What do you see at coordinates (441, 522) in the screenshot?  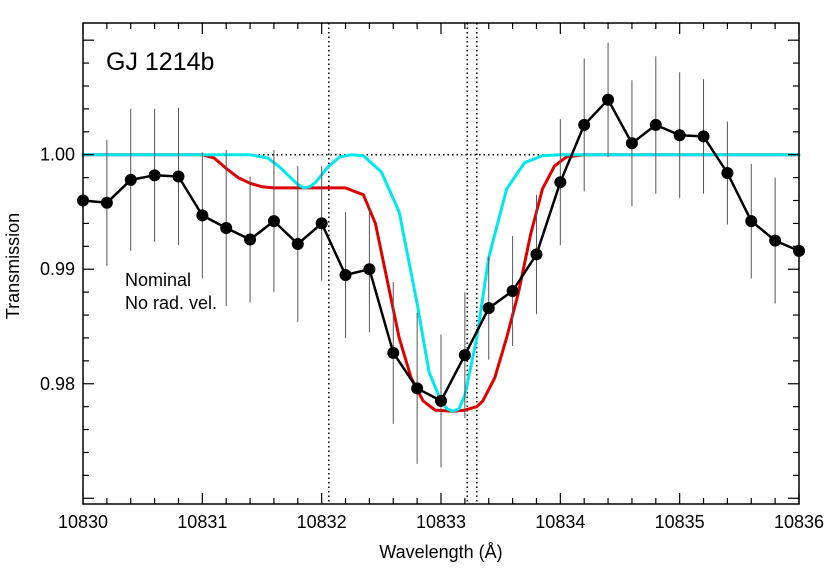 I see `x-tick-label: 10833` at bounding box center [441, 522].